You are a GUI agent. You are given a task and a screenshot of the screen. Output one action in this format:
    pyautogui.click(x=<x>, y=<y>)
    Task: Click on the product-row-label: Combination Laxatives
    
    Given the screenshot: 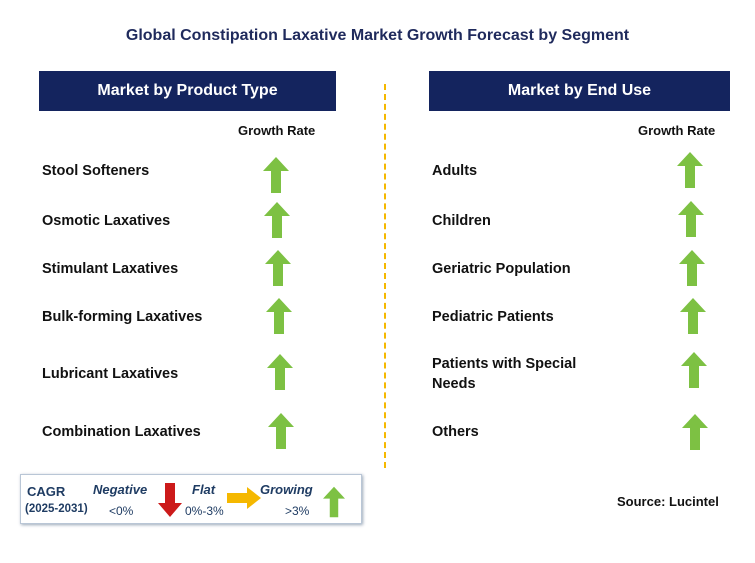 What is the action you would take?
    pyautogui.click(x=121, y=432)
    